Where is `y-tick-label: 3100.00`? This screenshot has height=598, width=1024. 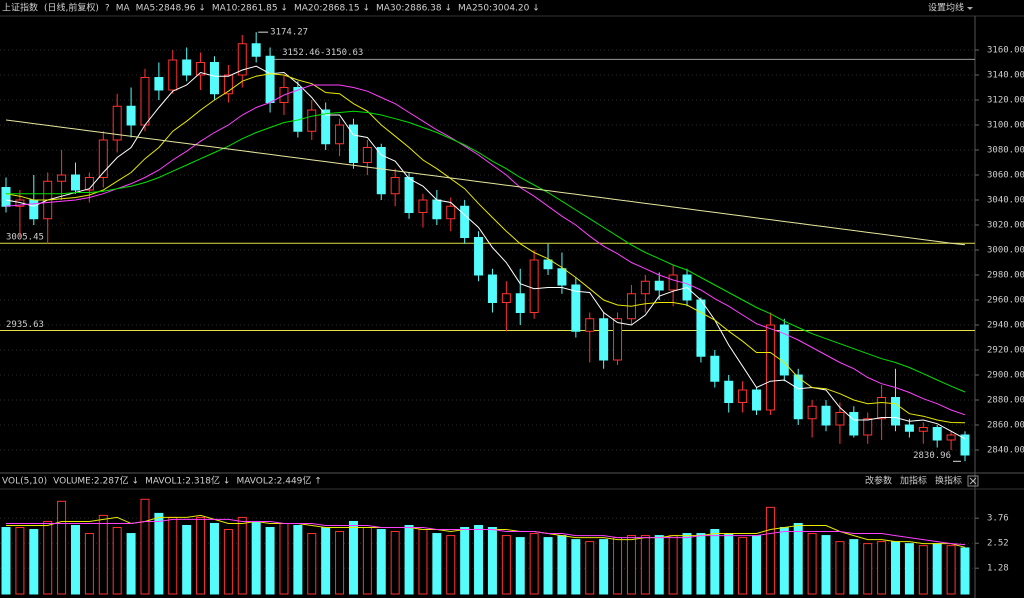
y-tick-label: 3100.00 is located at coordinates (1005, 126).